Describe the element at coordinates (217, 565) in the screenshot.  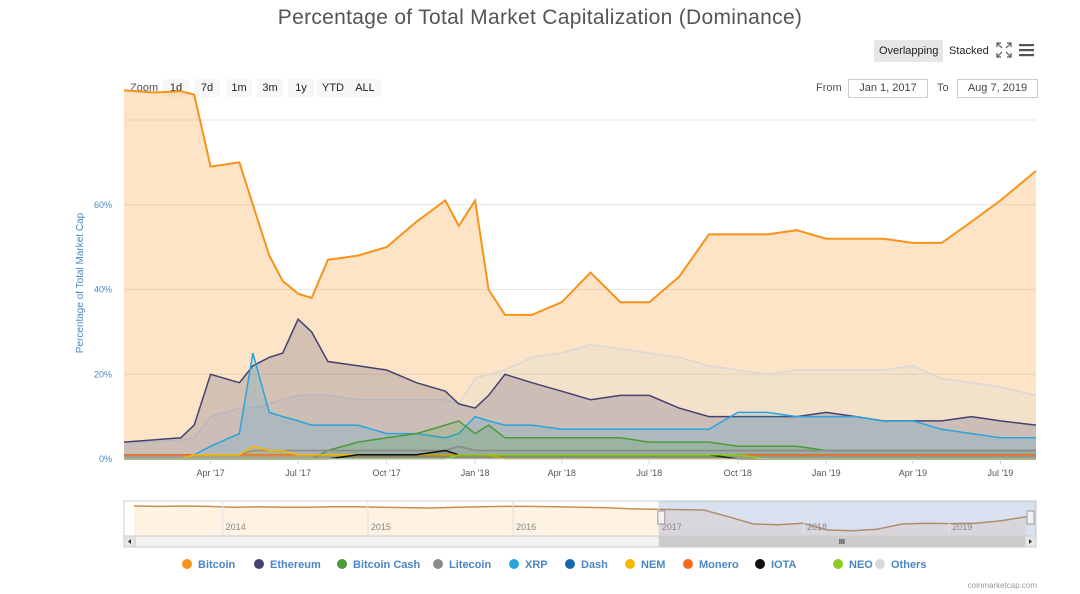
I see `legend-label-bitcoin: Bitcoin` at that location.